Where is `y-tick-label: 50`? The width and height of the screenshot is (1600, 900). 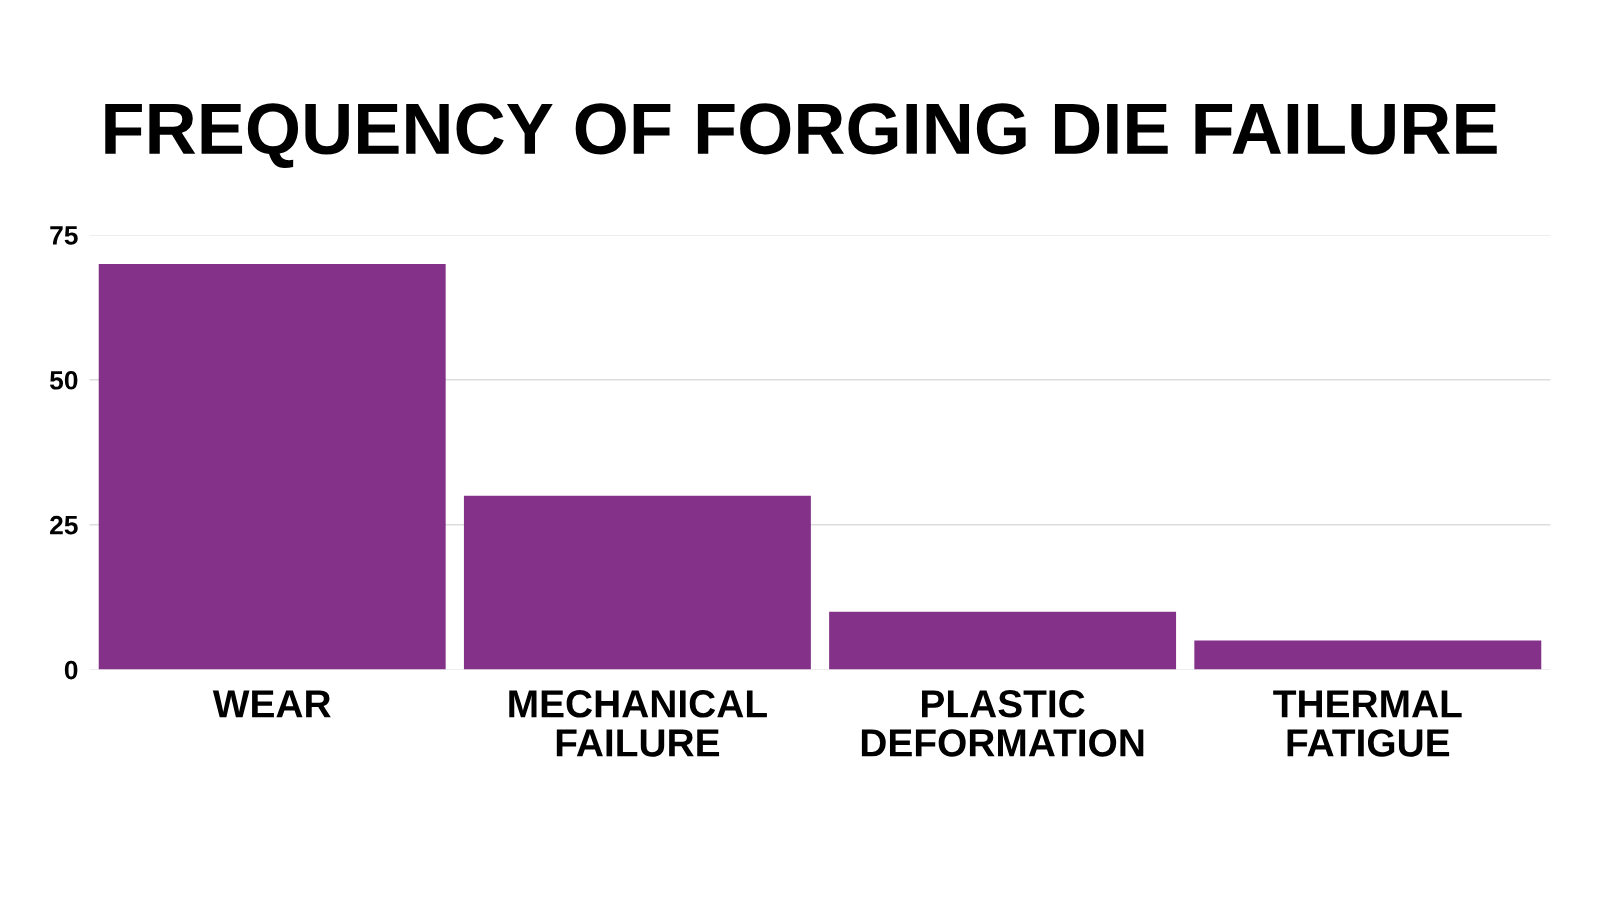 y-tick-label: 50 is located at coordinates (63, 380).